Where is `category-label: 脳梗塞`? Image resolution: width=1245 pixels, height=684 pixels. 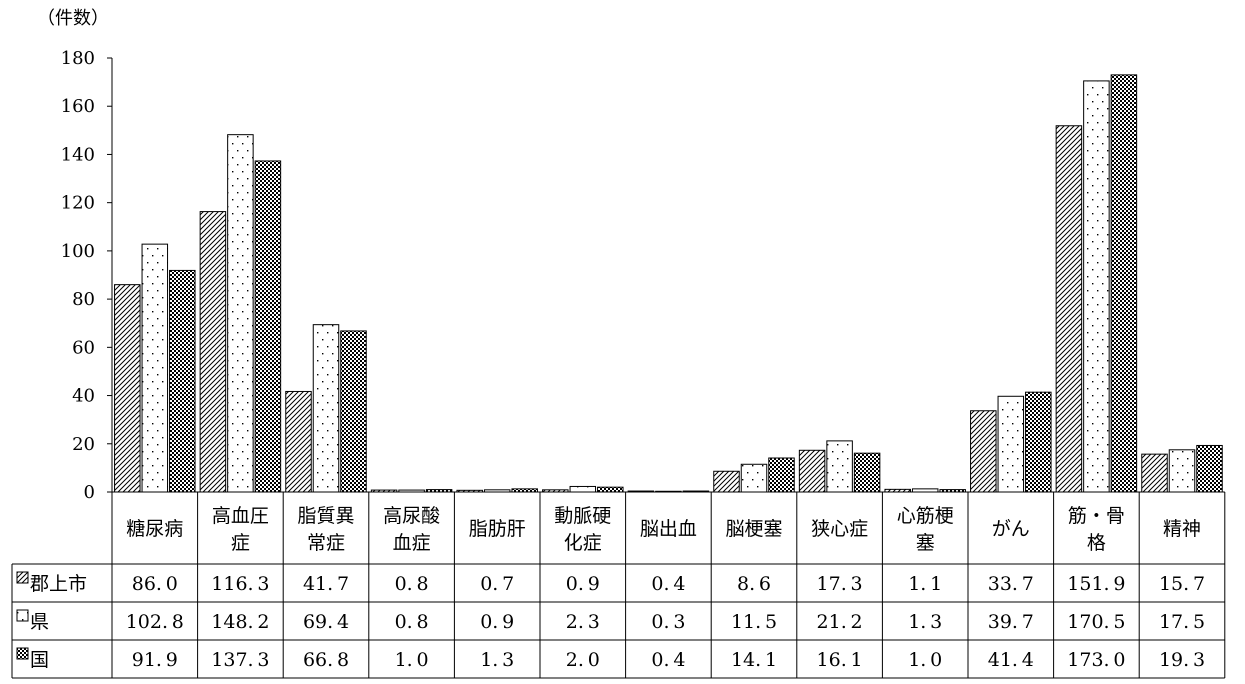 category-label: 脳梗塞 is located at coordinates (753, 529).